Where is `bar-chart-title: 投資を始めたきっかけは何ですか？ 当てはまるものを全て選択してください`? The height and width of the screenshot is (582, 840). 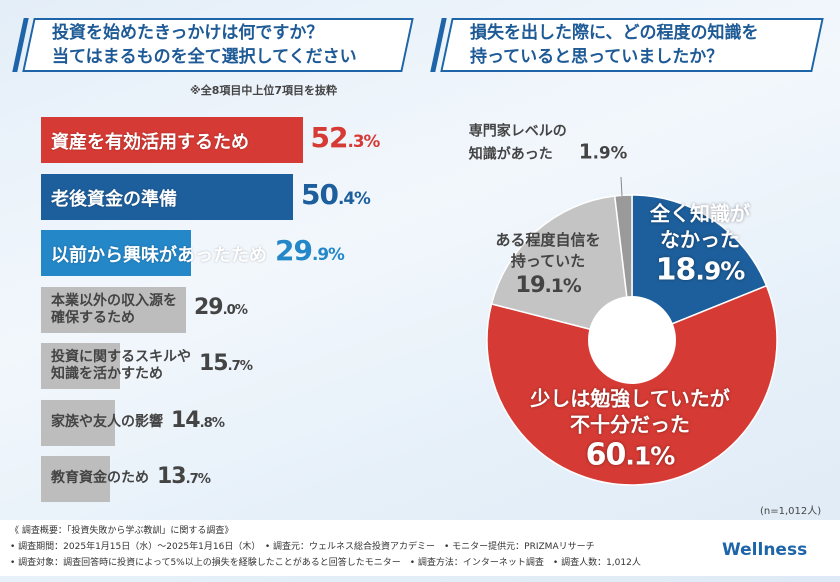 bar-chart-title: 投資を始めたきっかけは何ですか？ 当てはまるものを全て選択してください is located at coordinates (204, 45).